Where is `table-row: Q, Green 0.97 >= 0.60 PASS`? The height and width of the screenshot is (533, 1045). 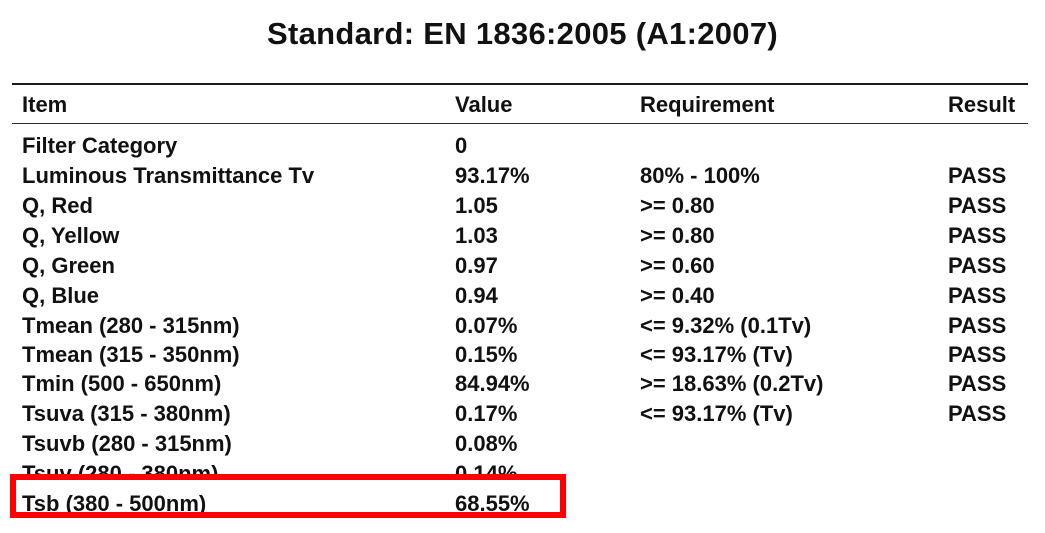
table-row: Q, Green 0.97 >= 0.60 PASS is located at coordinates (522, 266).